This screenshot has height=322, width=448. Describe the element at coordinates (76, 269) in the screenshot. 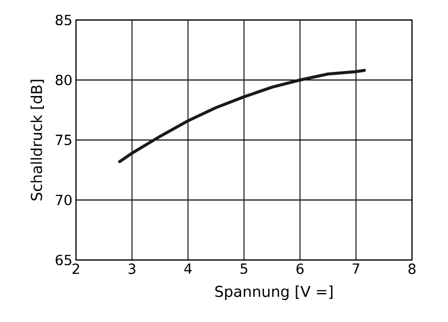

I see `x-tick-label: 2` at that location.